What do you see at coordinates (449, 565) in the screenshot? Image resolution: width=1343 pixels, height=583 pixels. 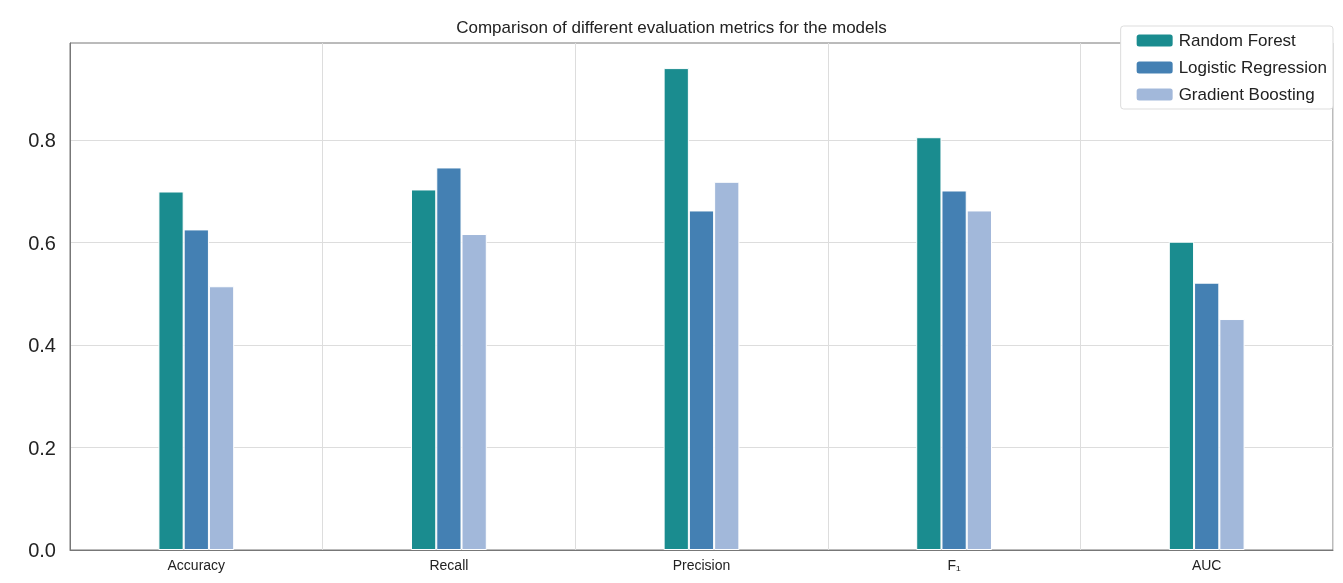 I see `x-tick-label: Recall` at bounding box center [449, 565].